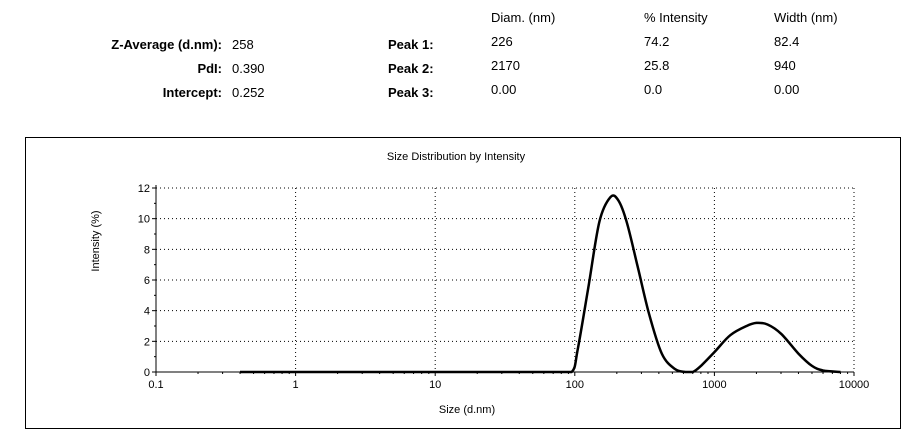 The height and width of the screenshot is (429, 901). What do you see at coordinates (147, 281) in the screenshot?
I see `y-tick-label: 6` at bounding box center [147, 281].